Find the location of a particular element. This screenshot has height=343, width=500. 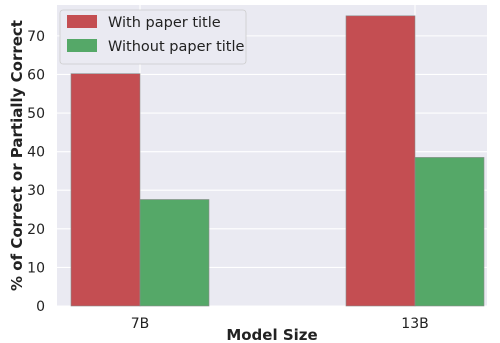

y-tick-label: 30 is located at coordinates (36, 191).